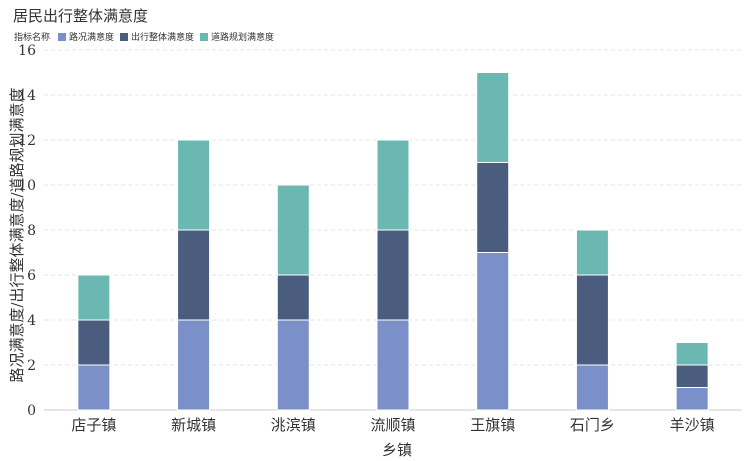  What do you see at coordinates (592, 425) in the screenshot?
I see `x-tick-label: 石门乡` at bounding box center [592, 425].